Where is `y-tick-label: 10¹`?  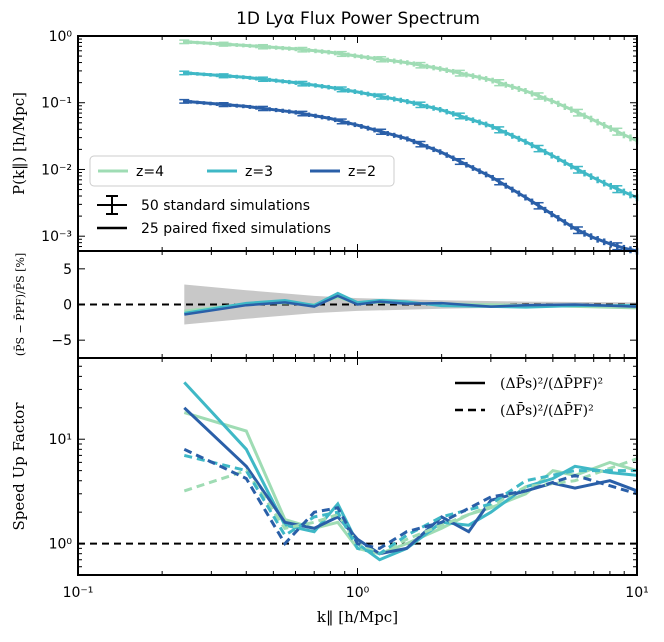 y-tick-label: 10¹ is located at coordinates (60, 440).